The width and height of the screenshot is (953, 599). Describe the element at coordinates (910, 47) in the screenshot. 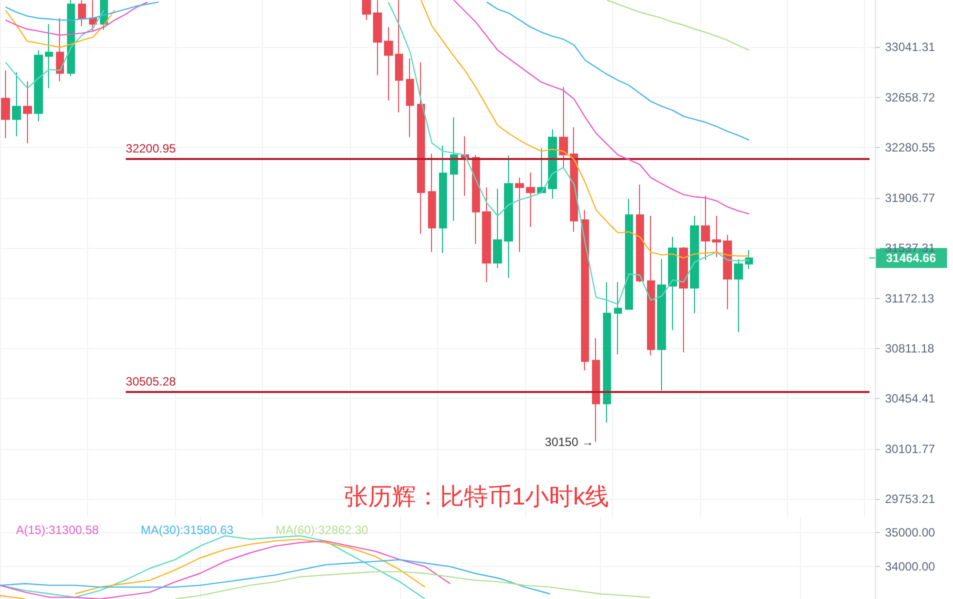

I see `y-tick-label: 33041.31` at that location.